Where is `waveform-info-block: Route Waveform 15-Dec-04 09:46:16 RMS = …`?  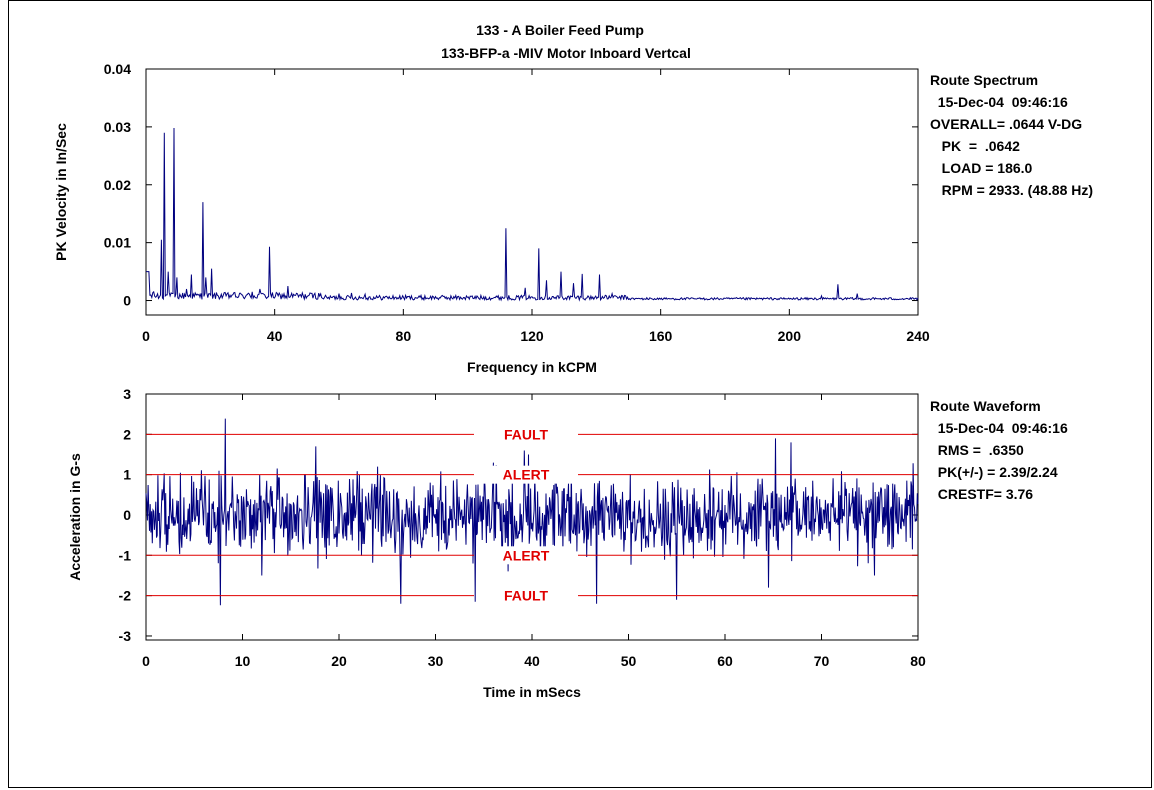
waveform-info-block: Route Waveform 15-Dec-04 09:46:16 RMS = … is located at coordinates (999, 450).